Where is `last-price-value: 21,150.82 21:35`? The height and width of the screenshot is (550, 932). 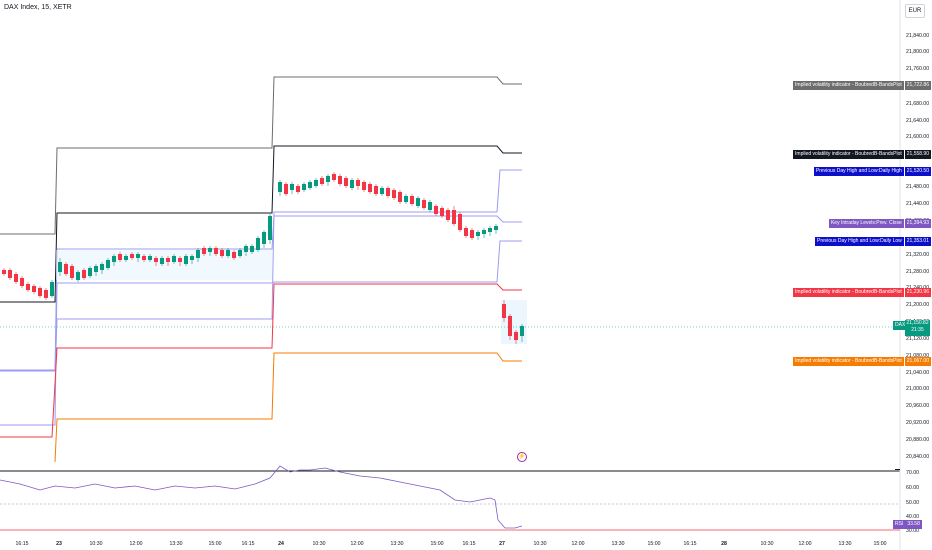
last-price-value: 21,150.82 21:35 is located at coordinates (917, 328).